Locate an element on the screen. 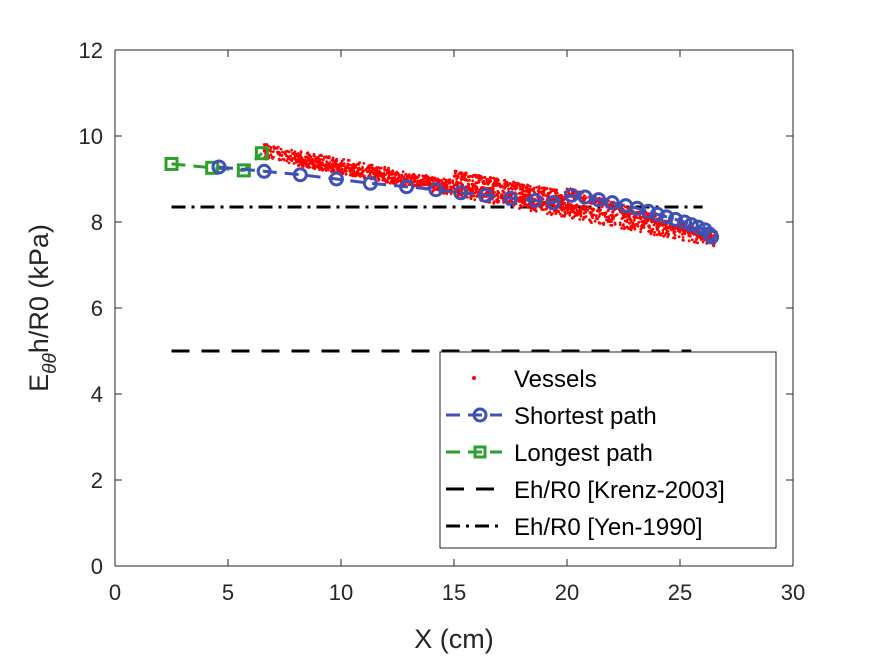 The image size is (875, 656). y-axis-label-subscript: θθ is located at coordinates (50, 363).